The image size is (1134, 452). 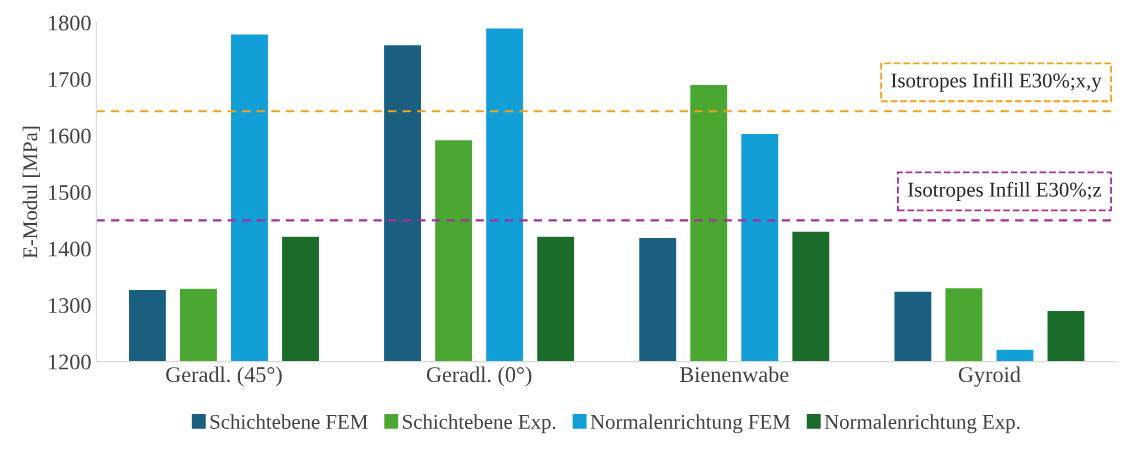 I want to click on y-tick-label: 1300, so click(x=70, y=306).